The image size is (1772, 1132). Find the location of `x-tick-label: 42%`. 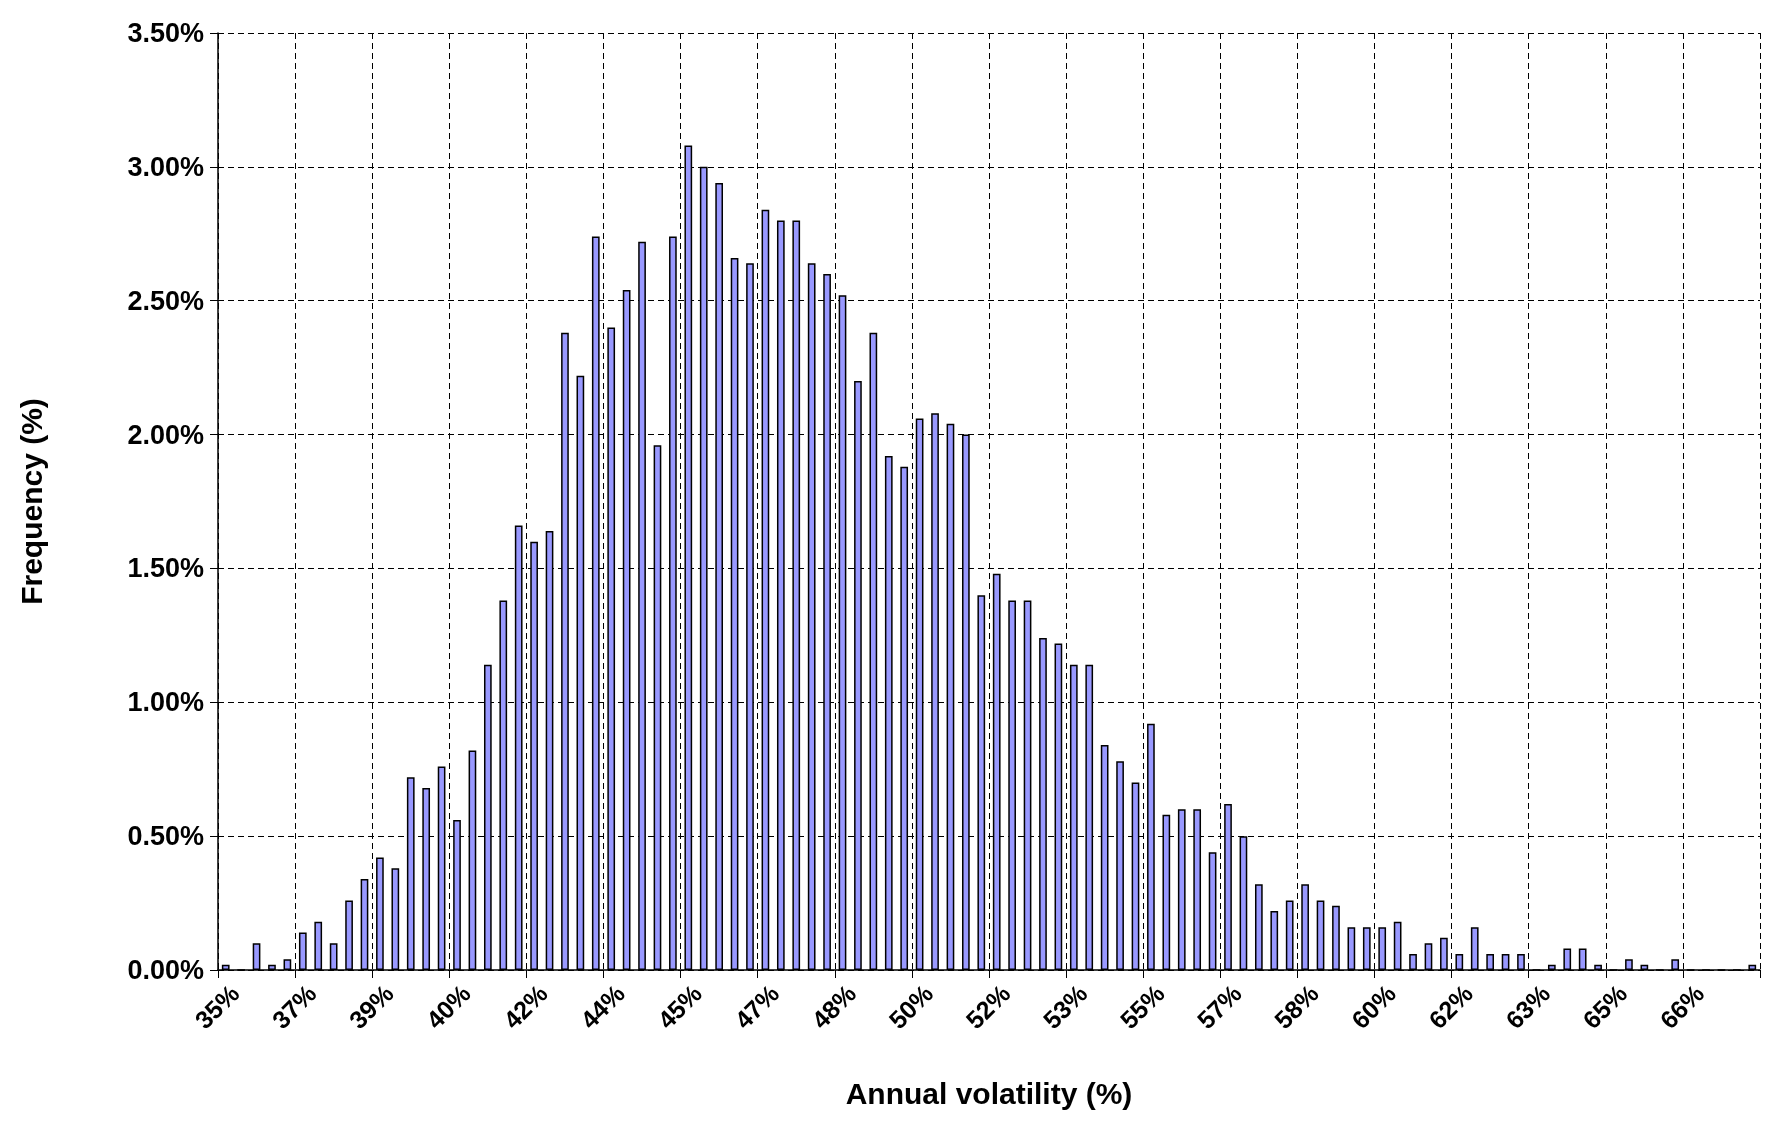

x-tick-label: 42% is located at coordinates (525, 1006).